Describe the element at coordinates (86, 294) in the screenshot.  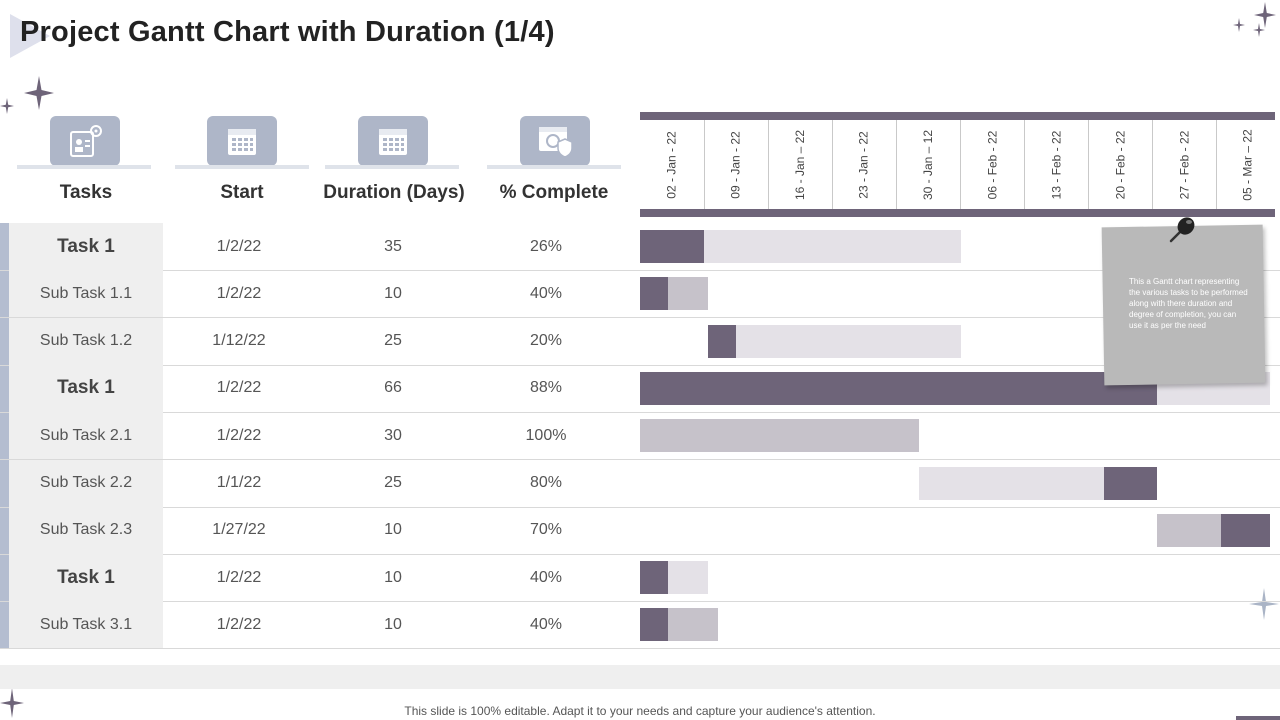
I see `task-name: Sub Task 1.1` at that location.